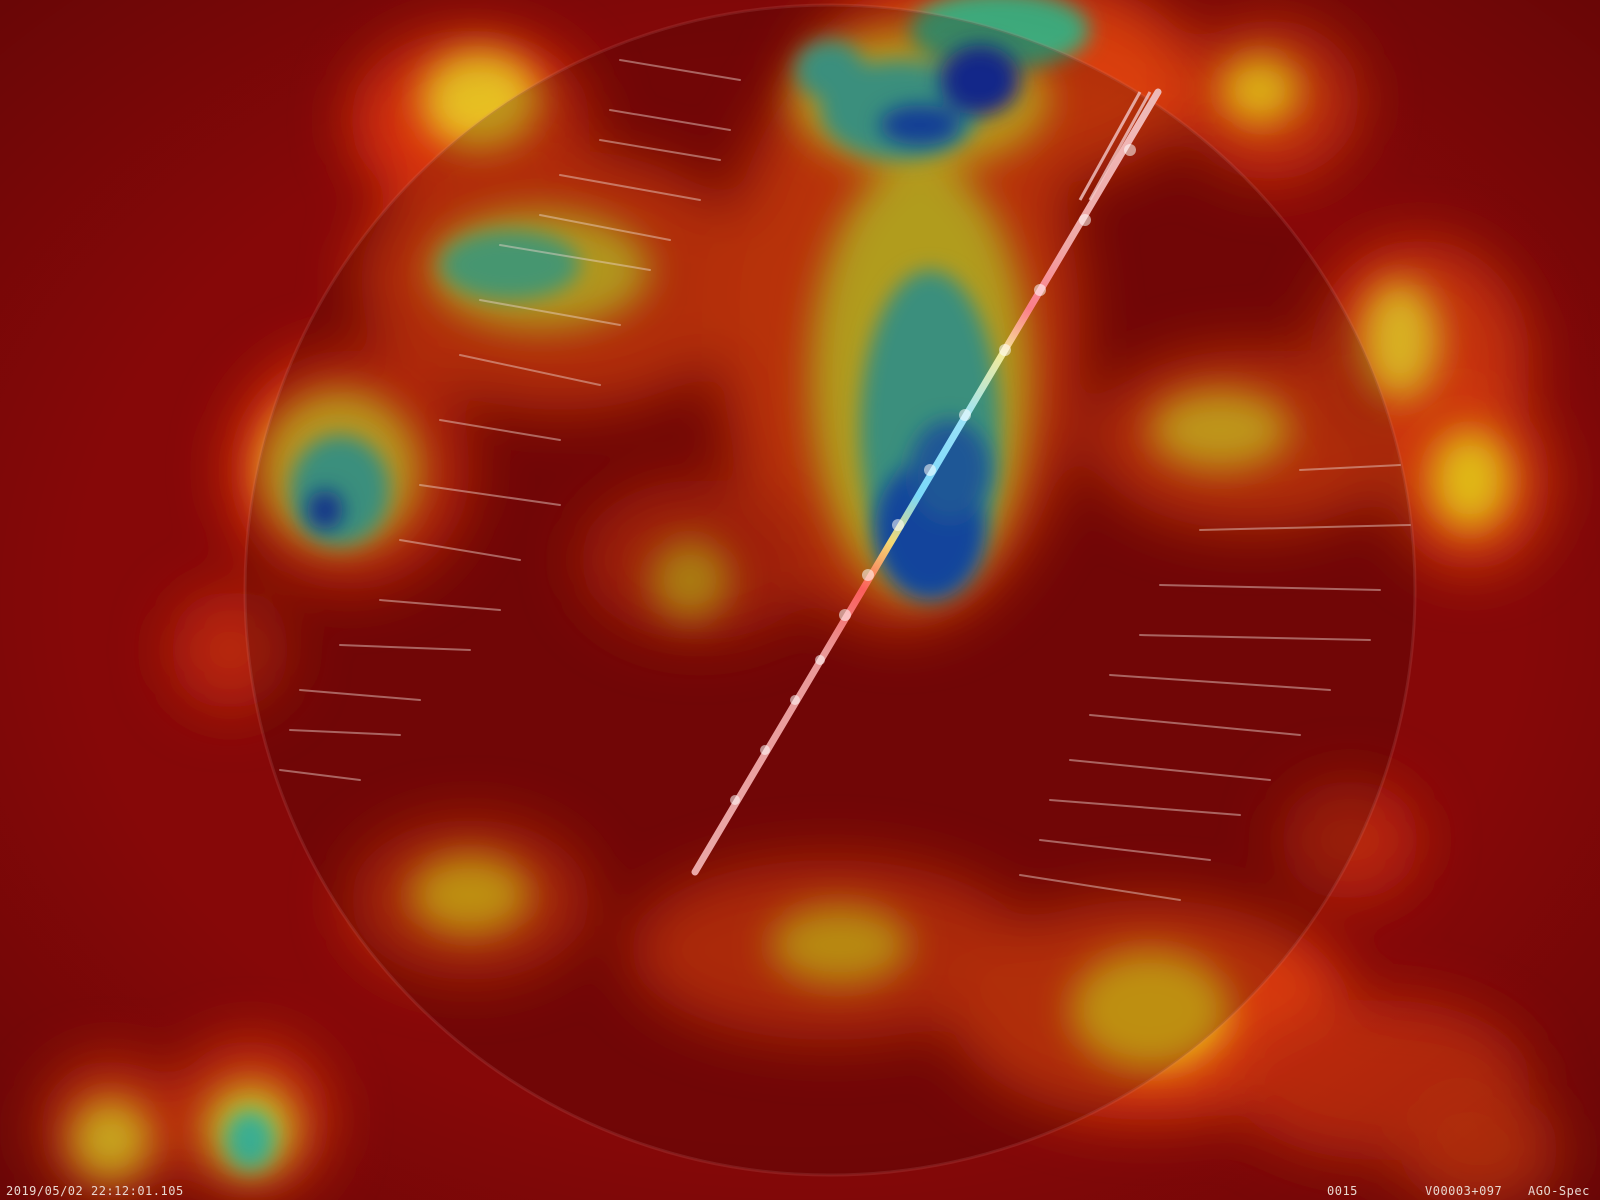  Describe the element at coordinates (1464, 1191) in the screenshot. I see `station-code-label: V00003+097` at that location.